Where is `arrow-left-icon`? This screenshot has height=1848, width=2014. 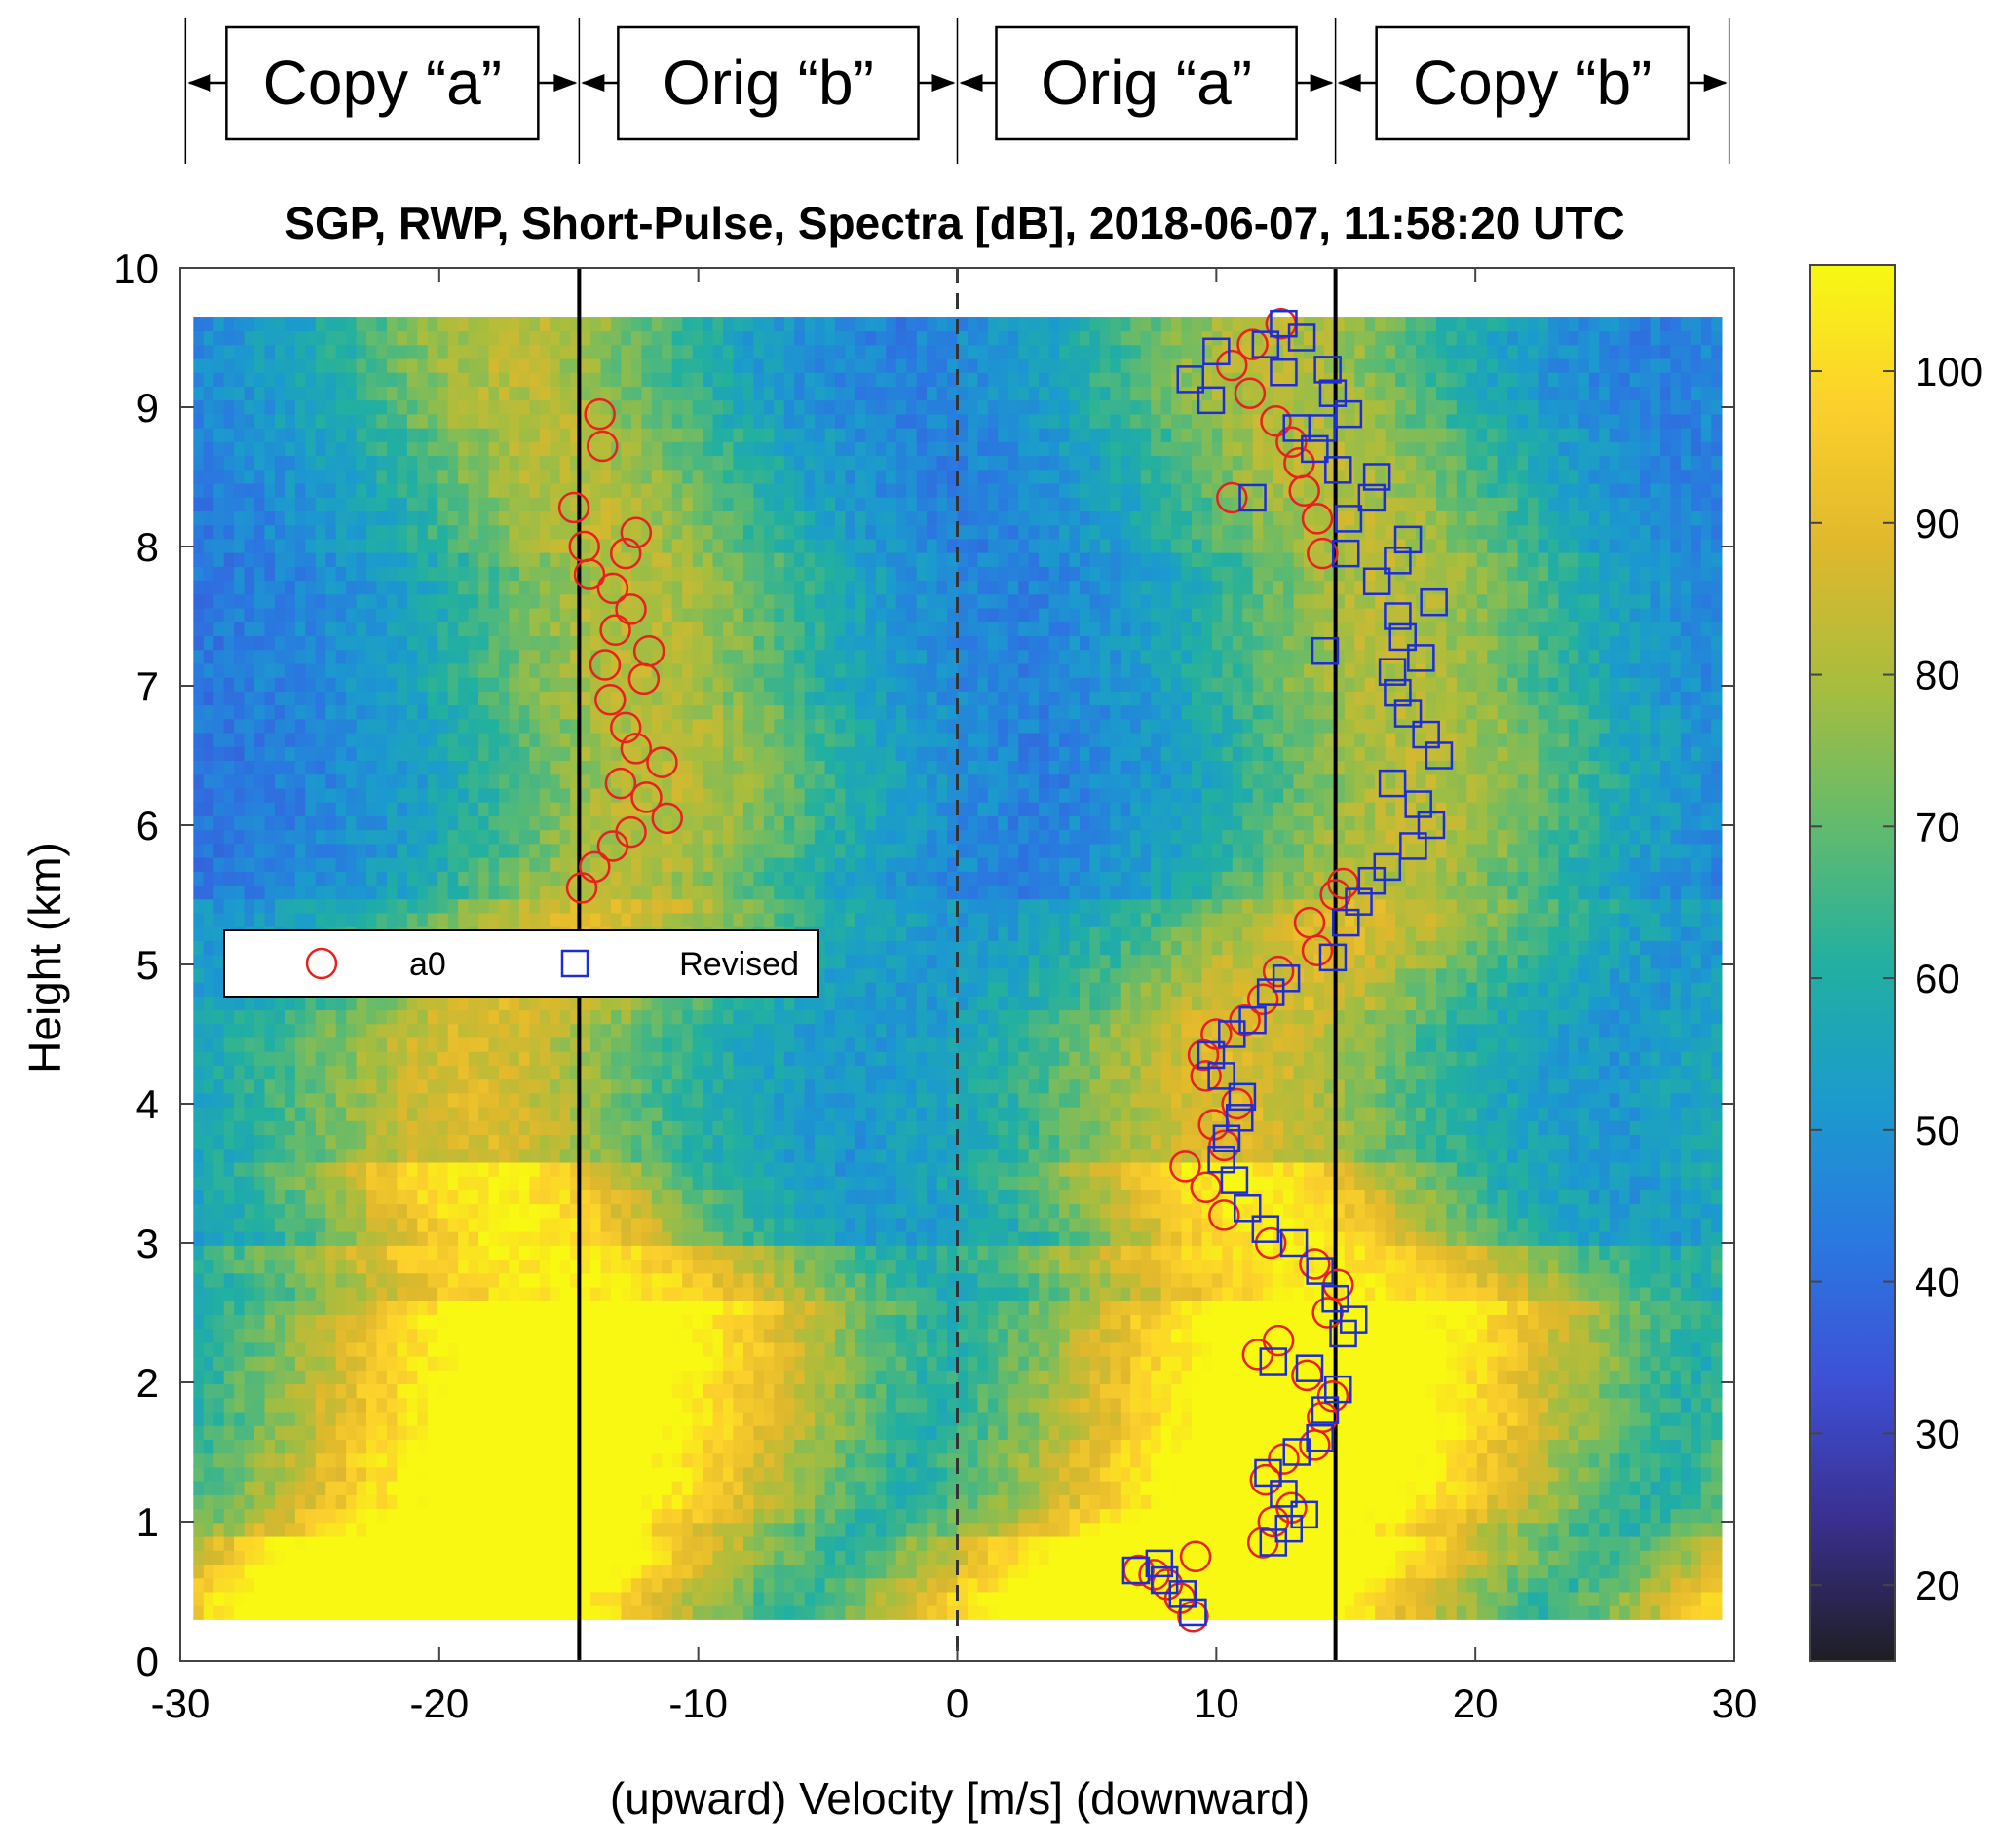 arrow-left-icon is located at coordinates (971, 83).